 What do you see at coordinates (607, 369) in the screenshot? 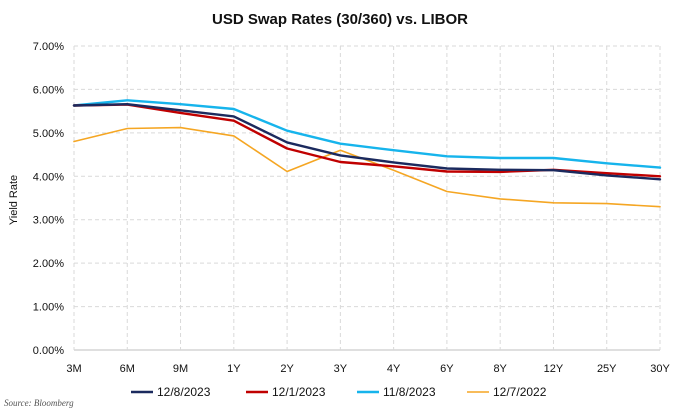
I see `x-tick-label: 25Y` at bounding box center [607, 369].